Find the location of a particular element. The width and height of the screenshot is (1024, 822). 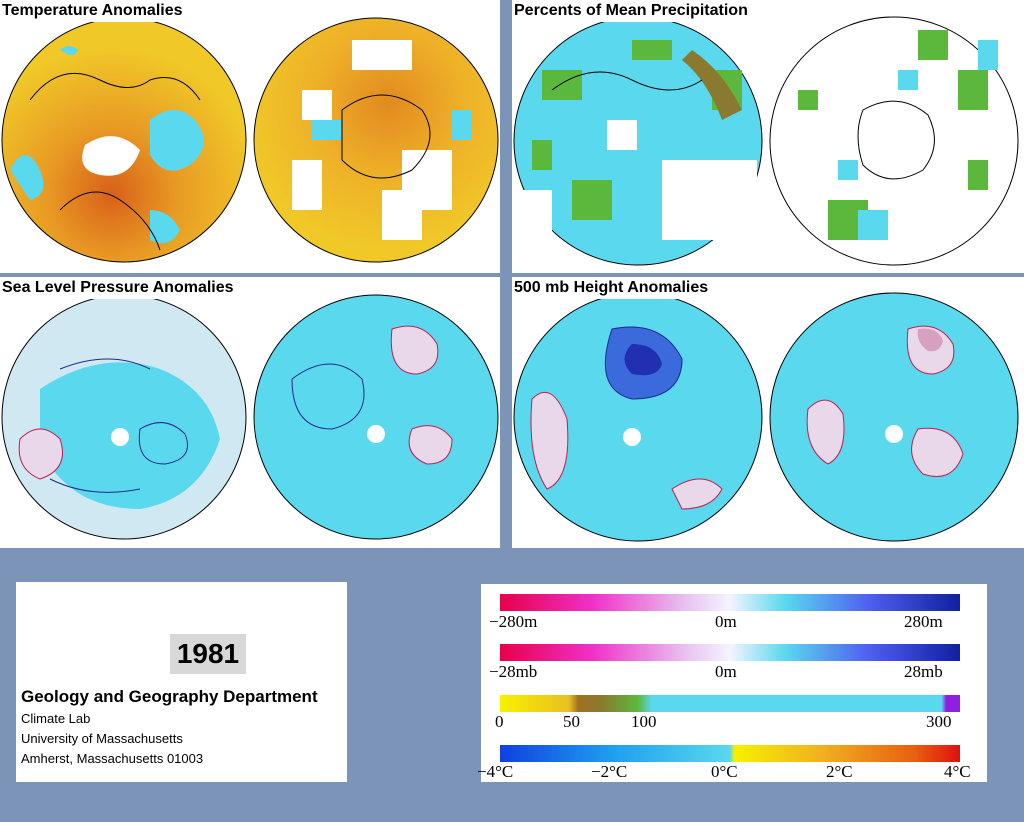

temperature-north-globe is located at coordinates (124, 140).